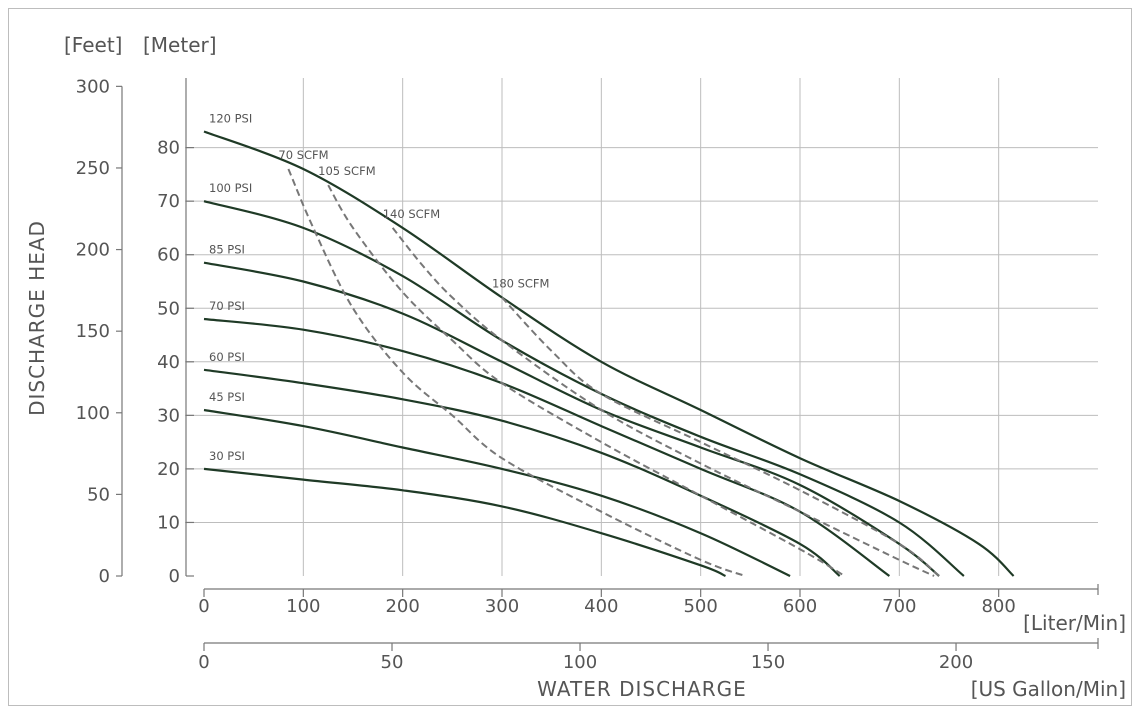  Describe the element at coordinates (93, 331) in the screenshot. I see `y-tick-label-feet: 150` at that location.